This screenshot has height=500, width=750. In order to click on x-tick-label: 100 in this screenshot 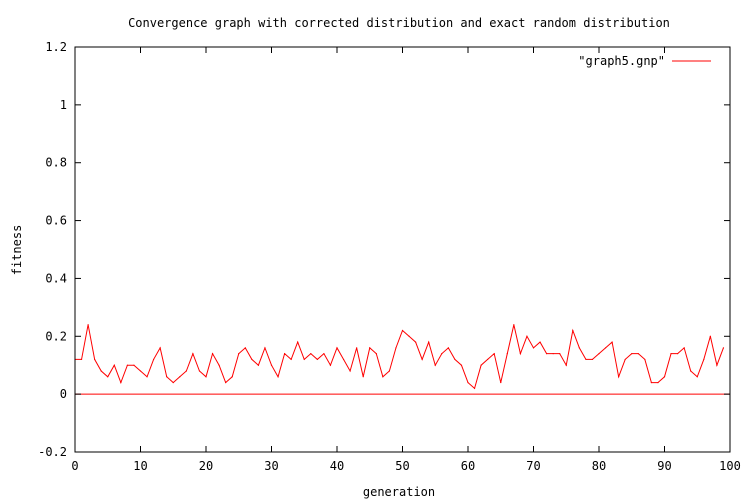, I will do `click(730, 466)`.